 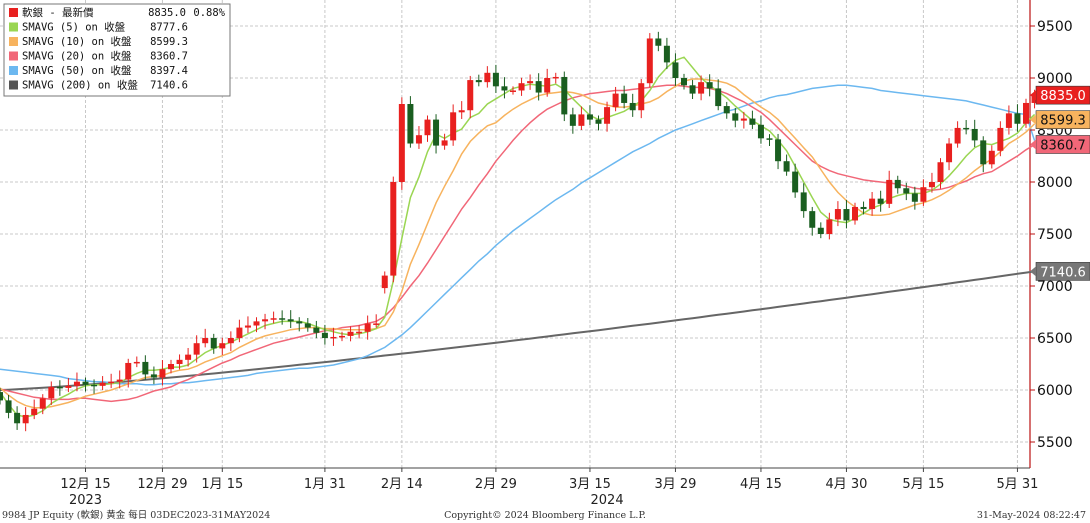 What do you see at coordinates (1060, 144) in the screenshot?
I see `value-badge: 8360.7` at bounding box center [1060, 144].